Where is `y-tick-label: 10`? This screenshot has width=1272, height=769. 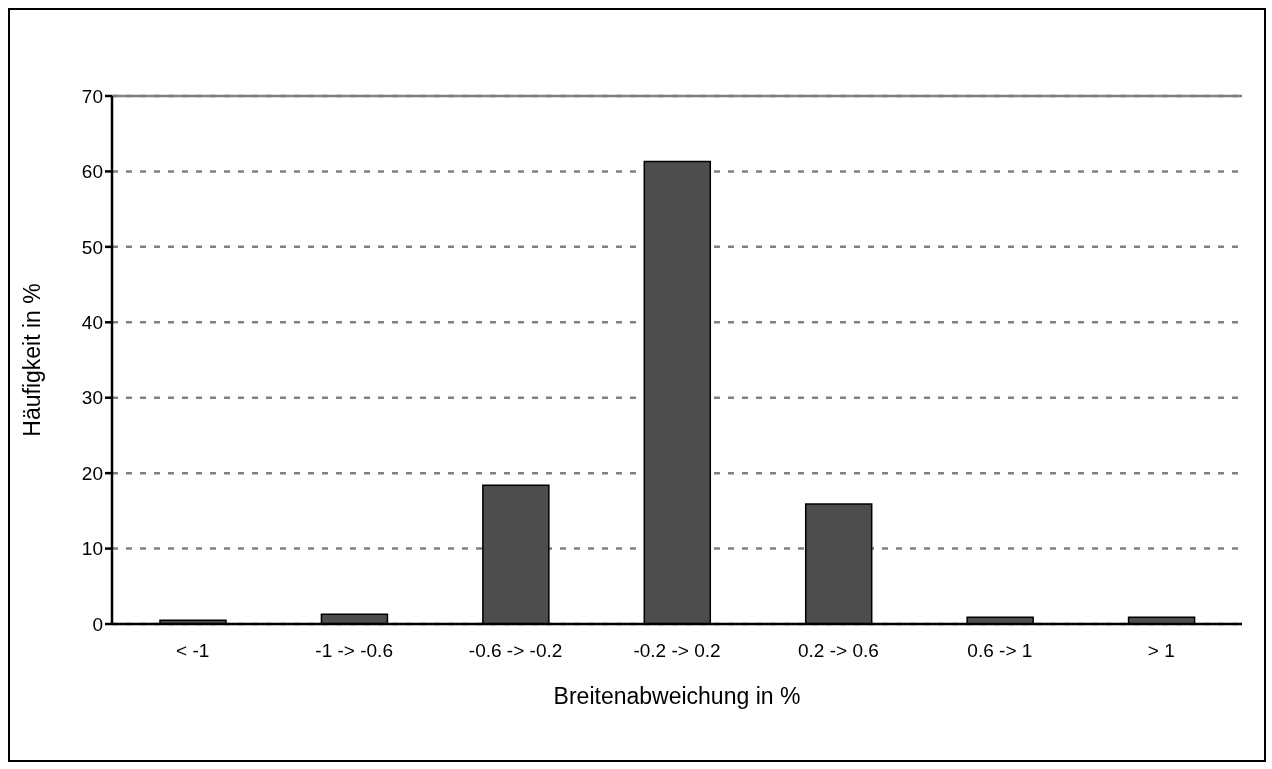
y-tick-label: 10 is located at coordinates (92, 549).